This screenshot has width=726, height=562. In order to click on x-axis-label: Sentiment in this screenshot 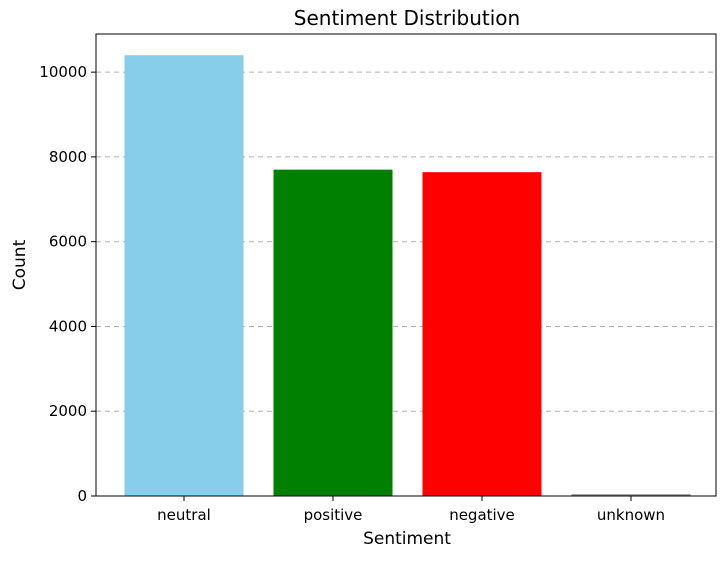, I will do `click(407, 539)`.